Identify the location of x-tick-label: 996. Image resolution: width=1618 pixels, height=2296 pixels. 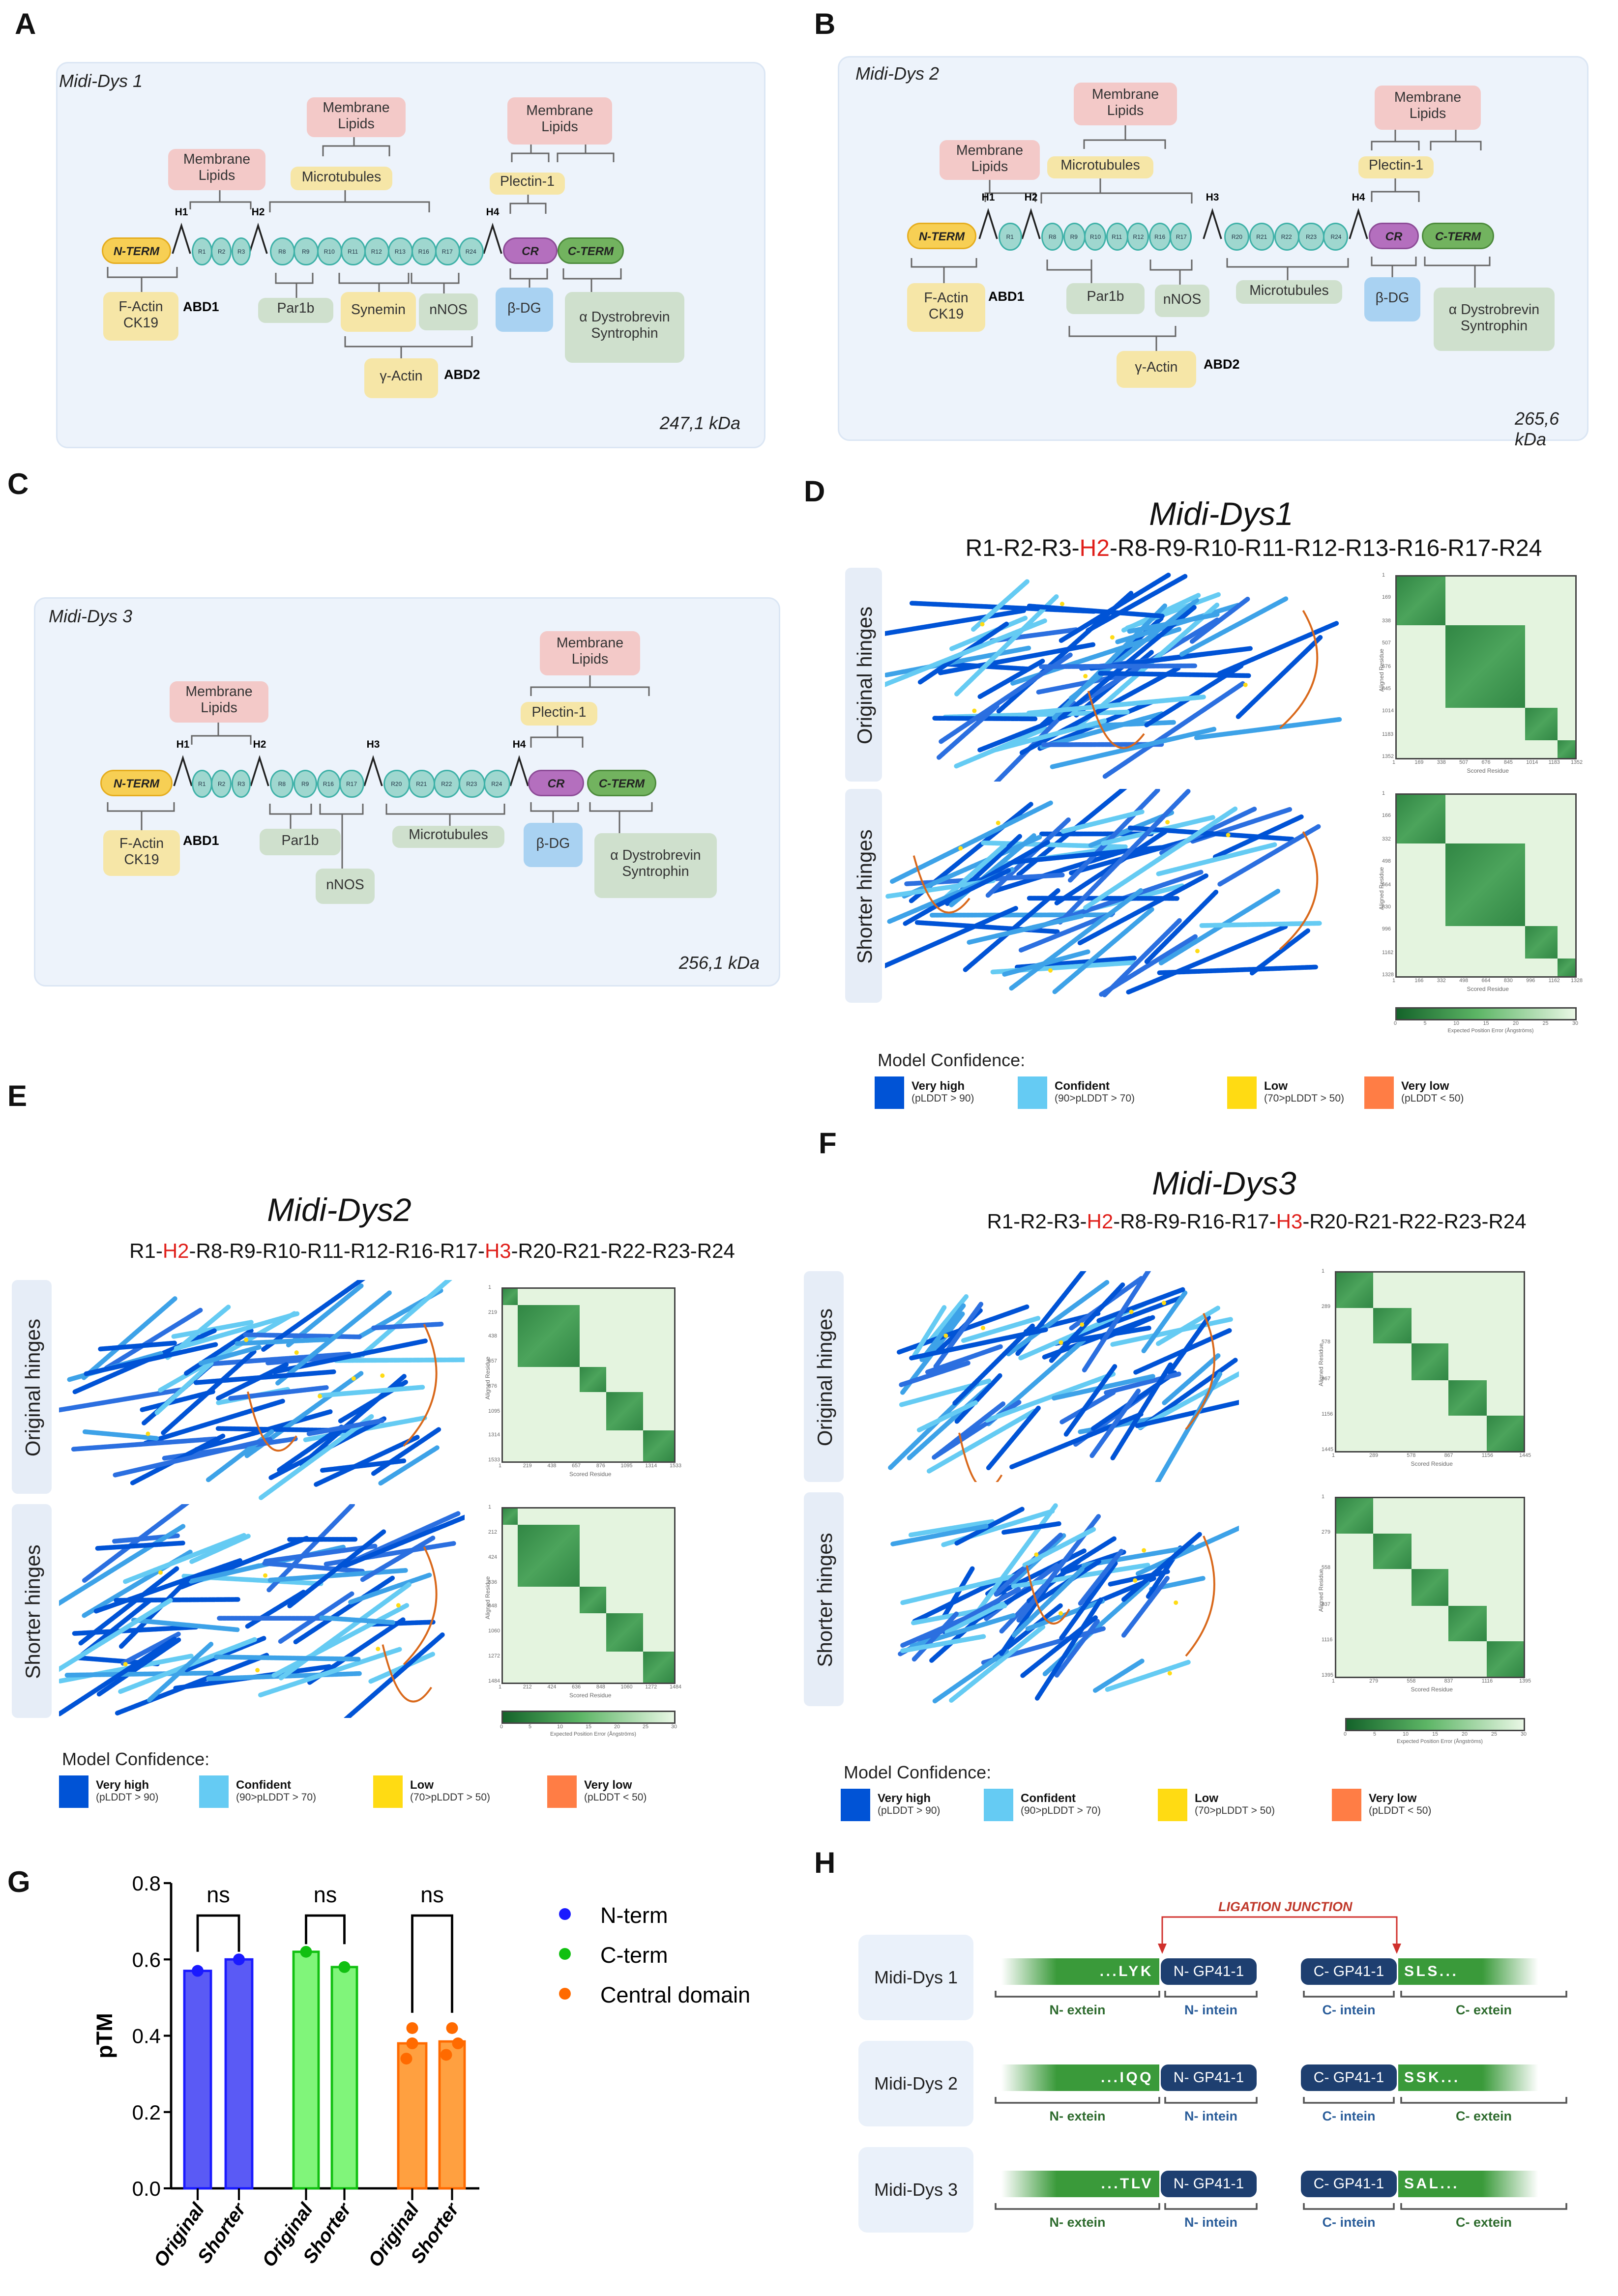
(1530, 981).